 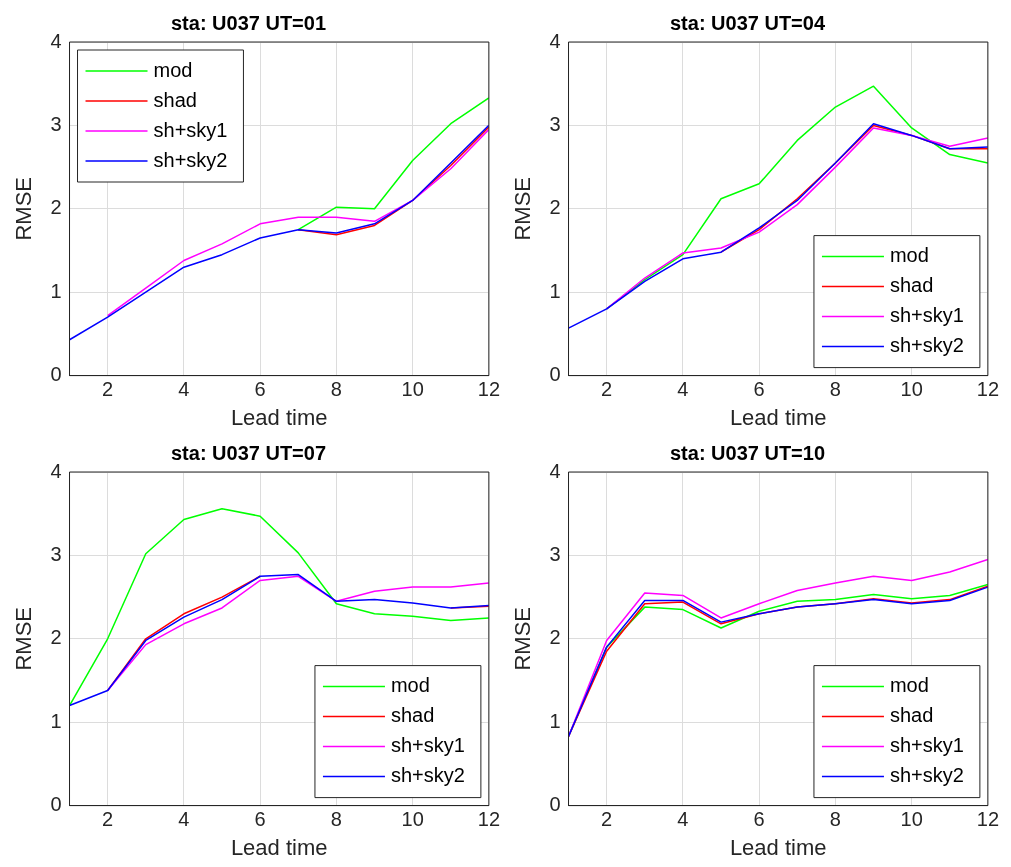 What do you see at coordinates (747, 452) in the screenshot?
I see `chart-title: sta: U037 UT=10` at bounding box center [747, 452].